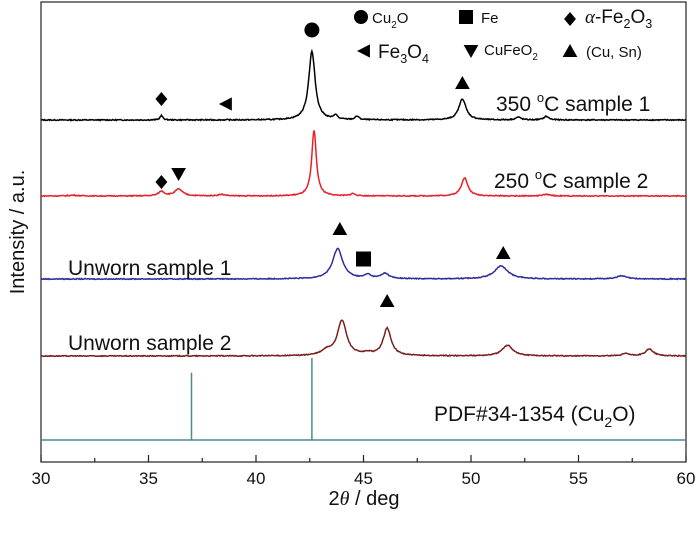 The width and height of the screenshot is (700, 548). I want to click on legend-label-4: Fe3O4, so click(403, 54).